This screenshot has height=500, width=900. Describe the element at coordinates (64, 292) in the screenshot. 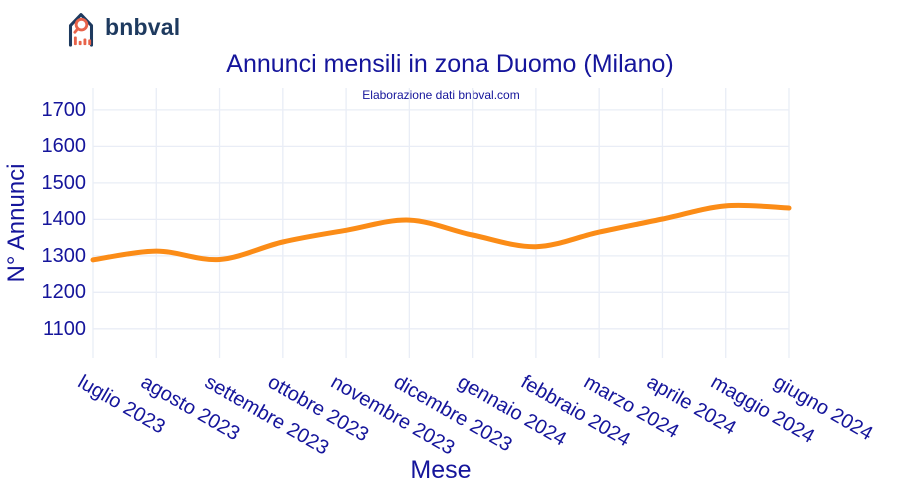

I see `y-tick-label: 1200` at that location.